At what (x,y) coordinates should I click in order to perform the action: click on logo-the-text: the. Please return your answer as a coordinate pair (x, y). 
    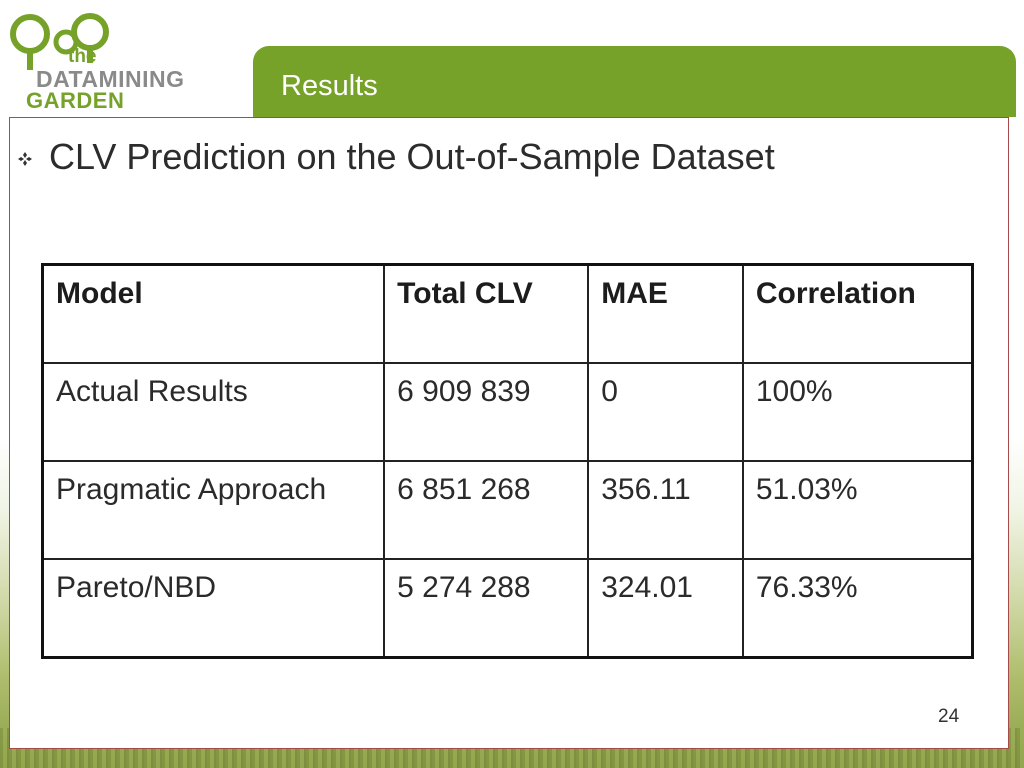
    Looking at the image, I should click on (82, 56).